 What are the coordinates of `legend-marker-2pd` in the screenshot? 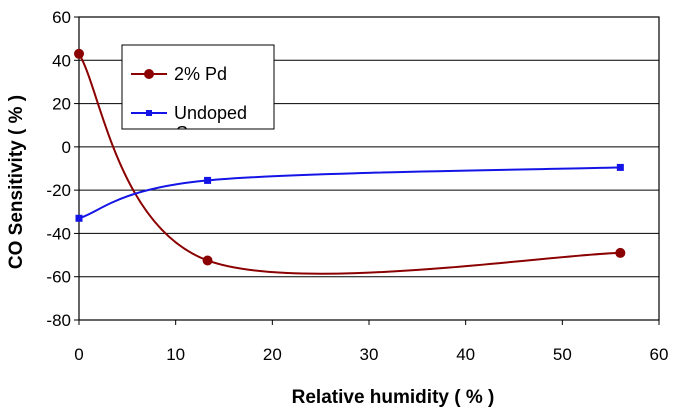 It's located at (149, 74).